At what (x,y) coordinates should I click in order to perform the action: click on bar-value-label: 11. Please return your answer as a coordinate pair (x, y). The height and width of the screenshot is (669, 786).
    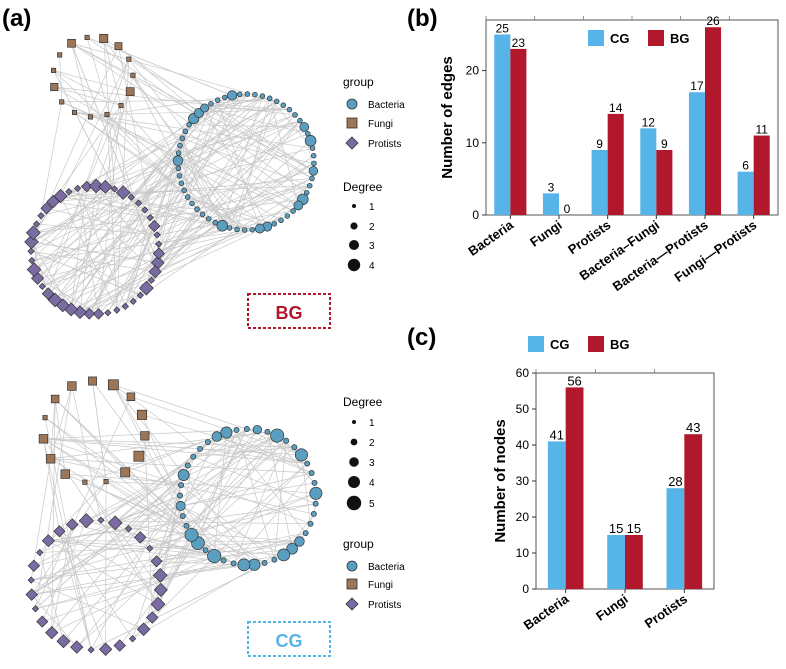
    Looking at the image, I should click on (761, 130).